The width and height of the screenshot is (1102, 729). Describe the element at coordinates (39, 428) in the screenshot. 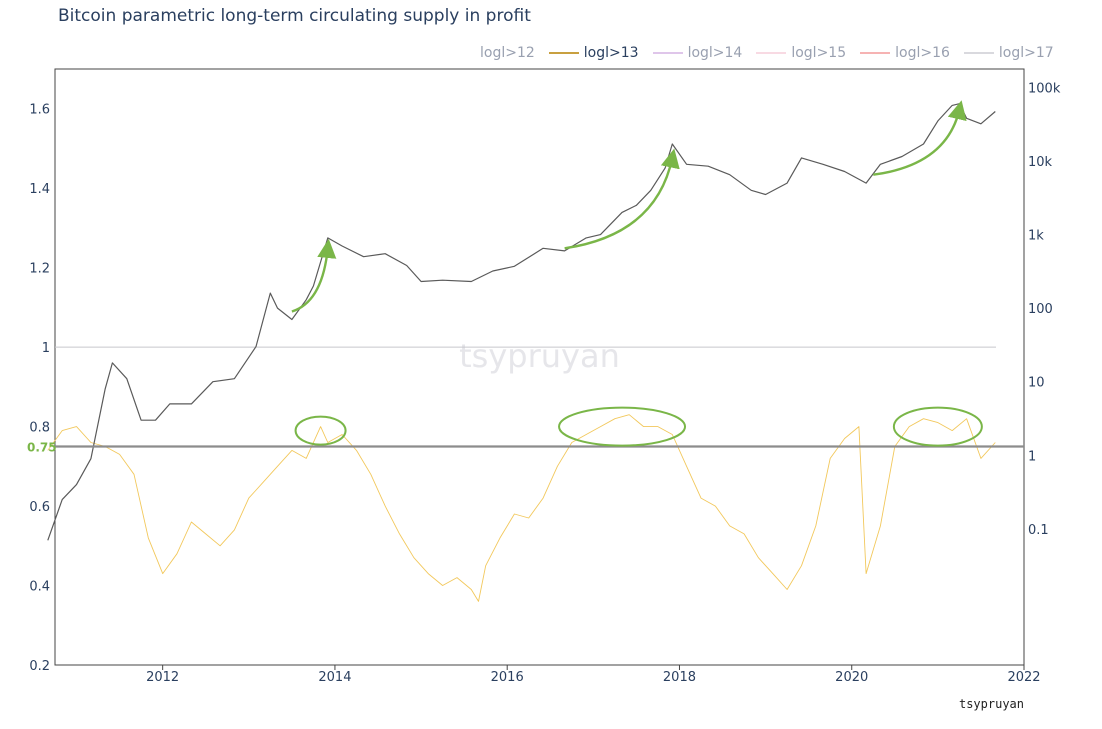

I see `y-left-tick-label: 0.8` at that location.